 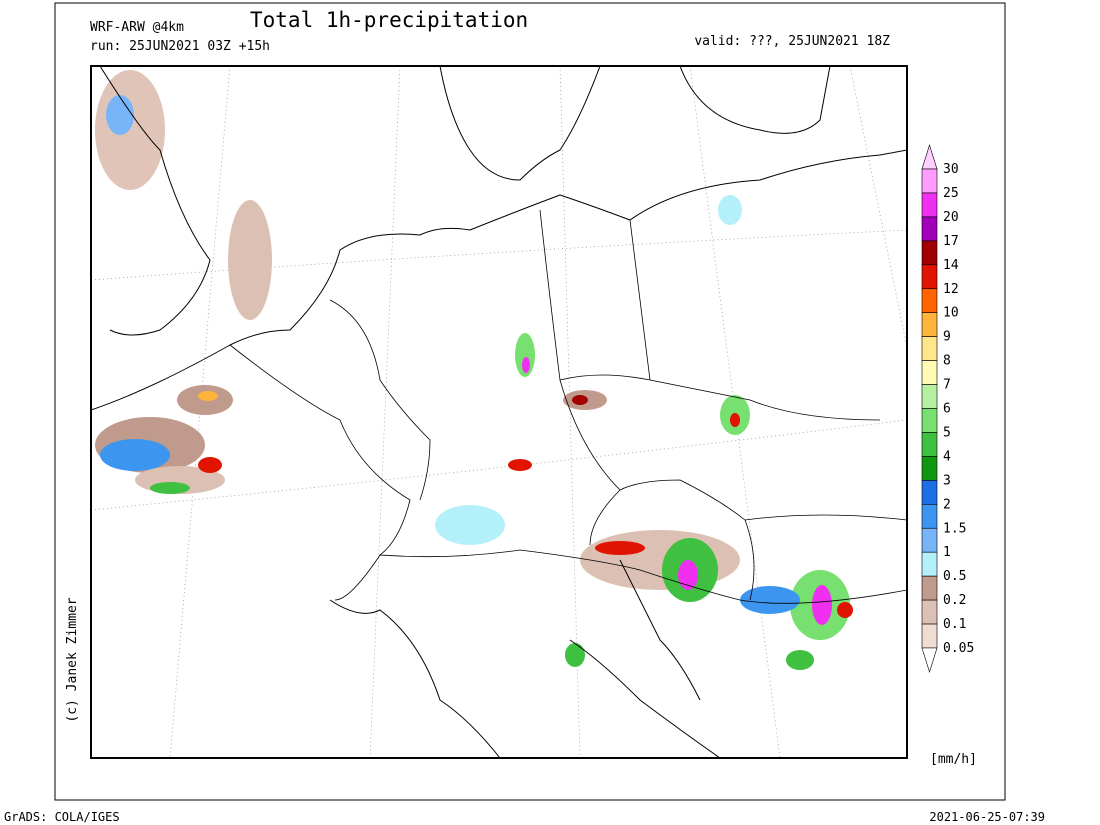 What do you see at coordinates (947, 552) in the screenshot?
I see `colorbar-label: 1` at bounding box center [947, 552].